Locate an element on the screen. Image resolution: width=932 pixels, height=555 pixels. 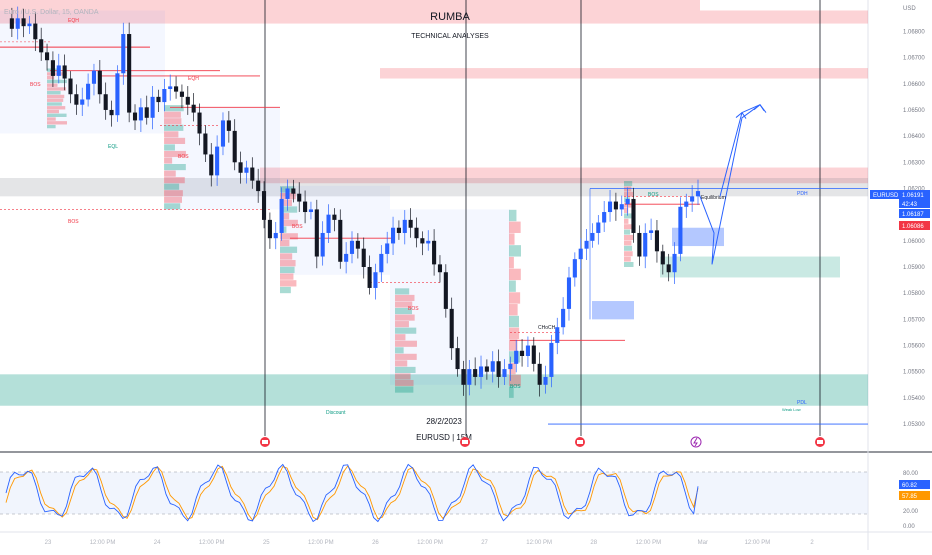
label-choch: CHoCH is located at coordinates (547, 328).